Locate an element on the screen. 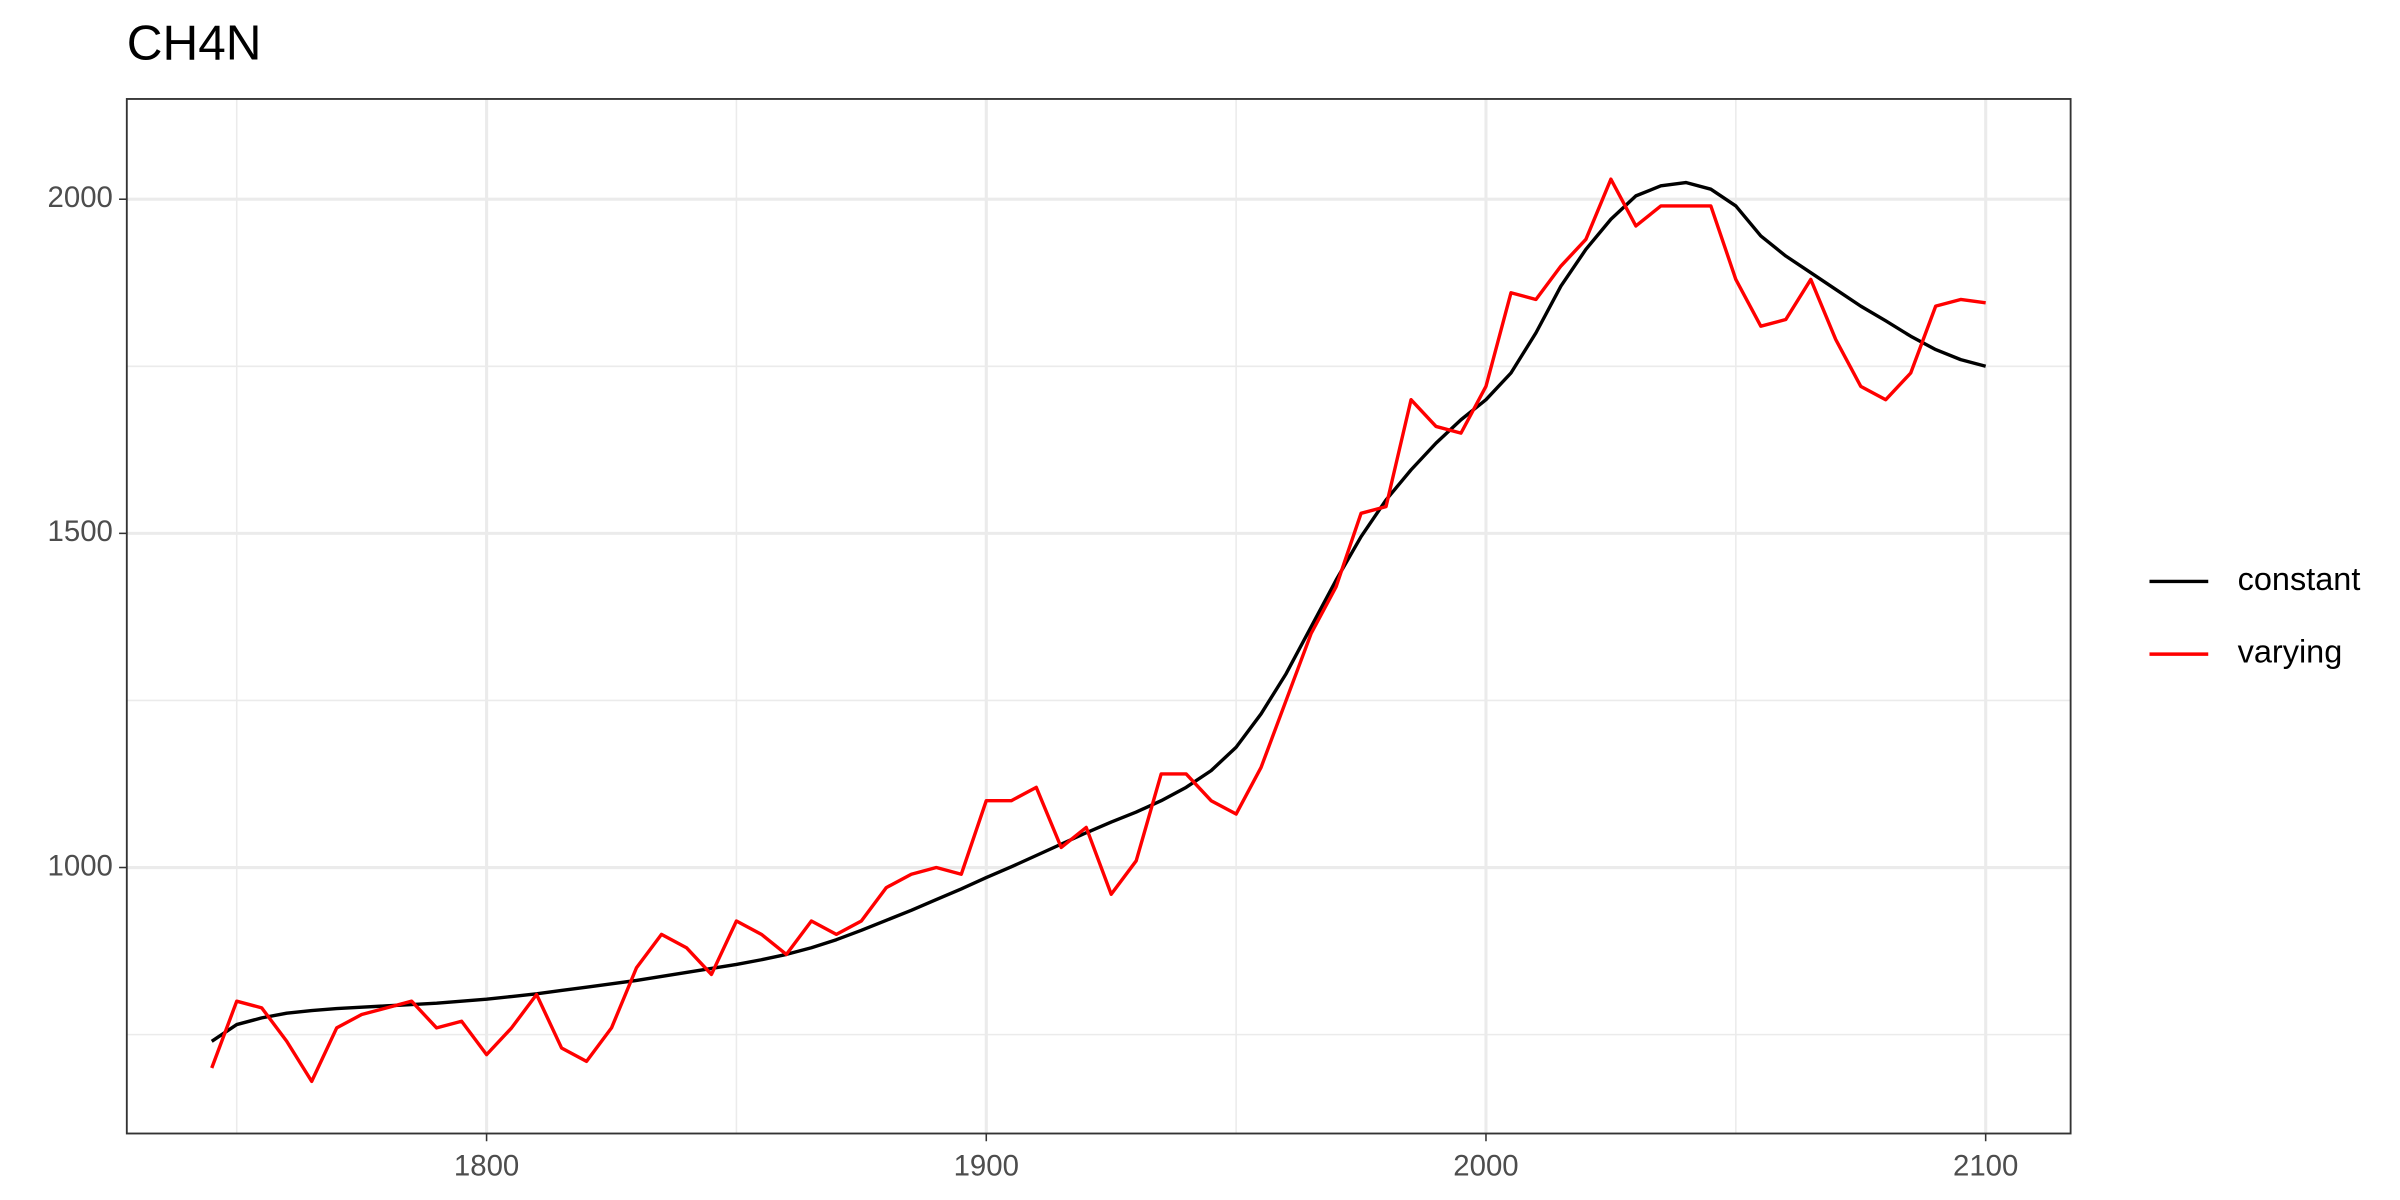 This screenshot has height=1200, width=2400. y-tick-label: 1000 is located at coordinates (80, 865).